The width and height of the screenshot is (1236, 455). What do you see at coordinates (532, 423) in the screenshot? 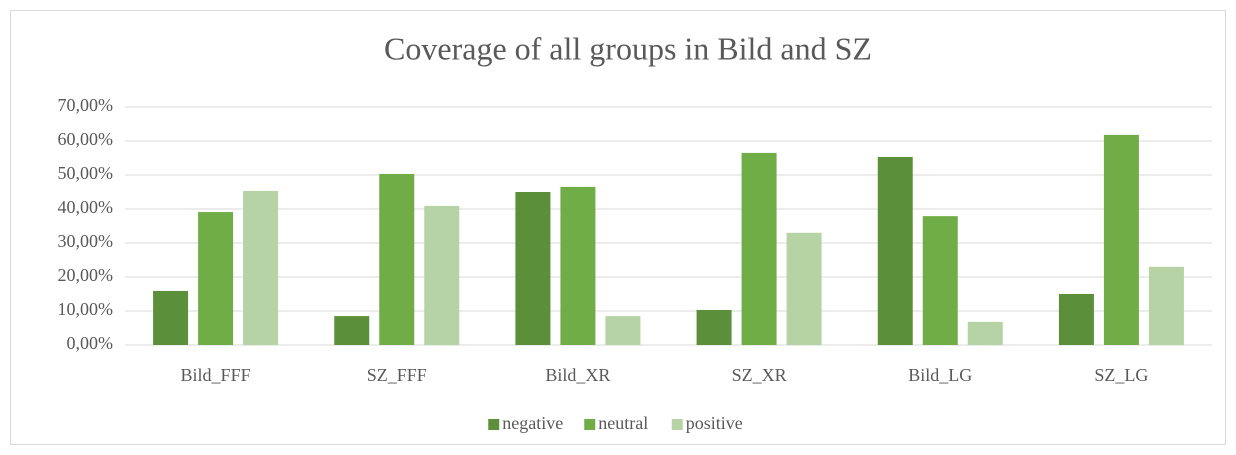
I see `legend-label: negative` at bounding box center [532, 423].